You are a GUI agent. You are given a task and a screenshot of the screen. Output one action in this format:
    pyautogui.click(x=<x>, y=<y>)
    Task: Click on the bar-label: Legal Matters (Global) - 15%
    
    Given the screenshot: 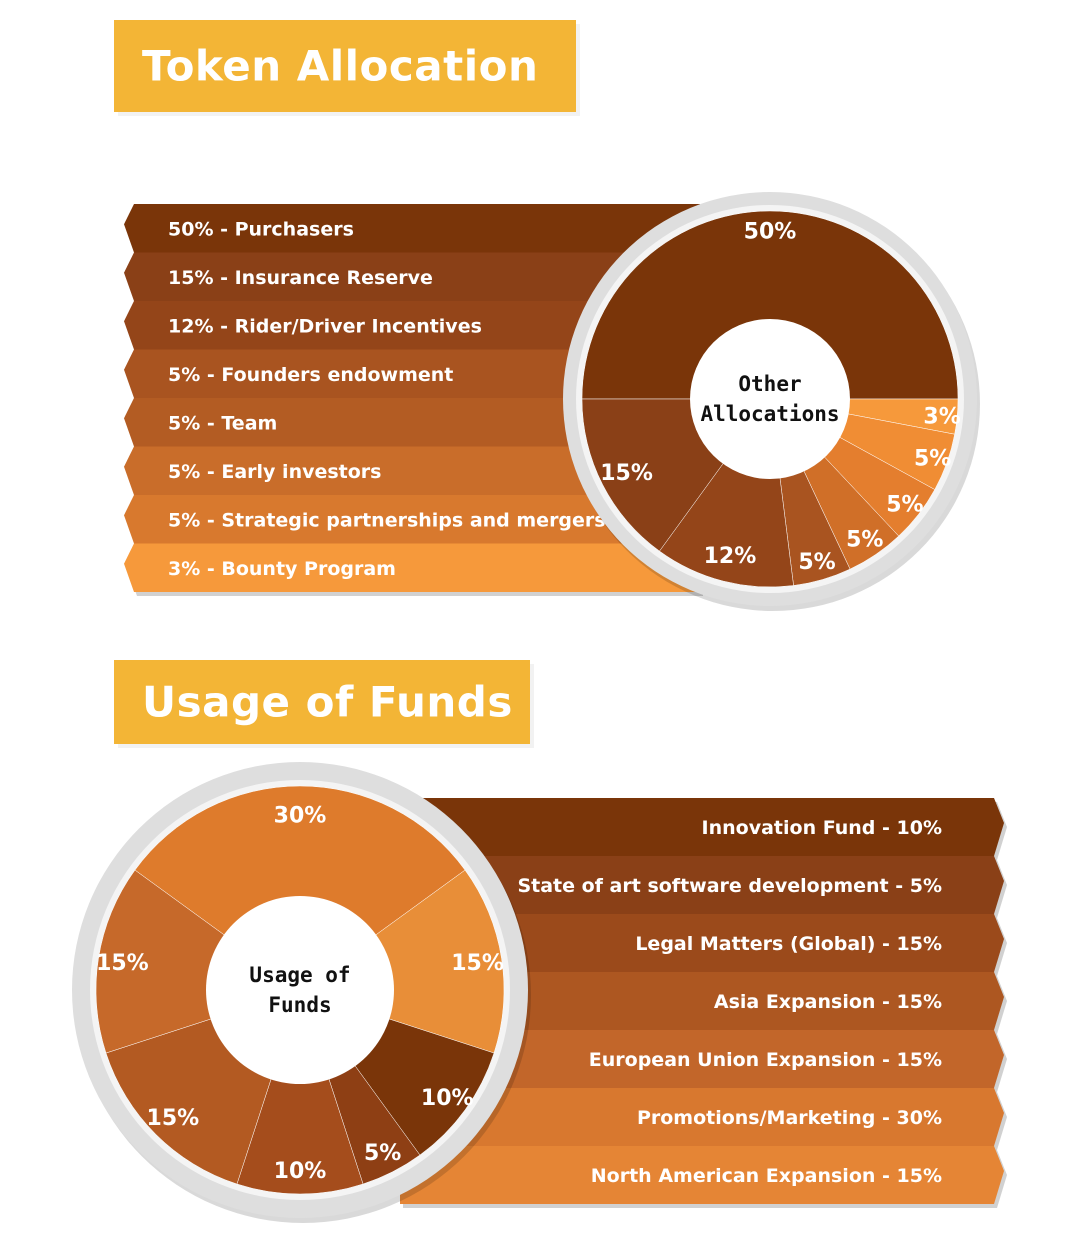 What is the action you would take?
    pyautogui.click(x=788, y=944)
    